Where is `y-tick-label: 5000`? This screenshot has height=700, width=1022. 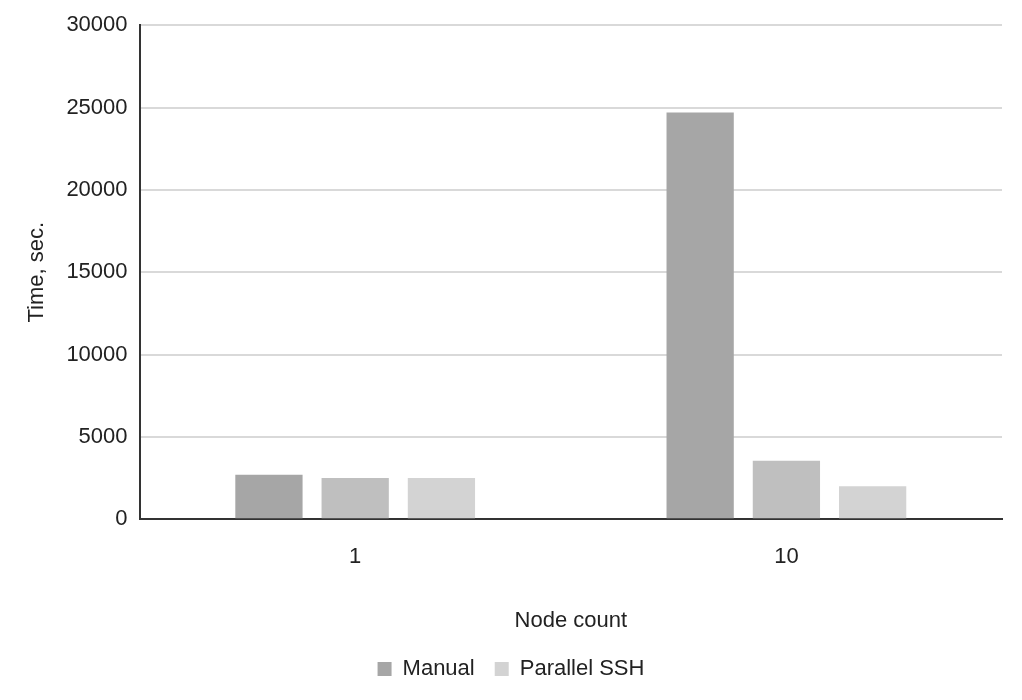
y-tick-label: 5000 is located at coordinates (103, 435).